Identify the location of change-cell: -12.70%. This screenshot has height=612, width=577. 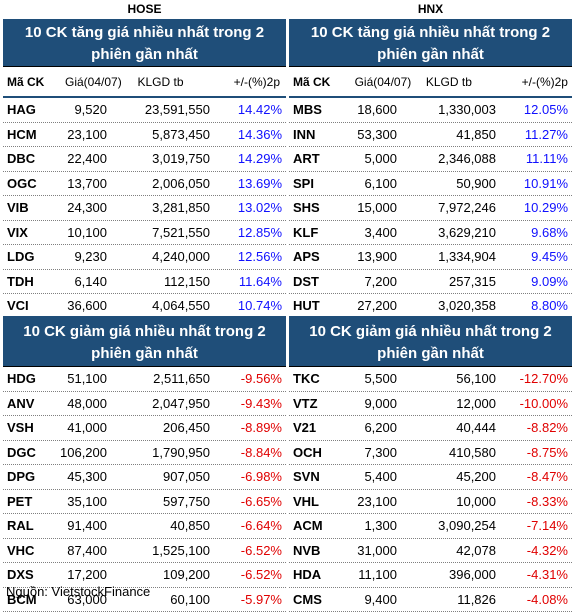
(534, 378).